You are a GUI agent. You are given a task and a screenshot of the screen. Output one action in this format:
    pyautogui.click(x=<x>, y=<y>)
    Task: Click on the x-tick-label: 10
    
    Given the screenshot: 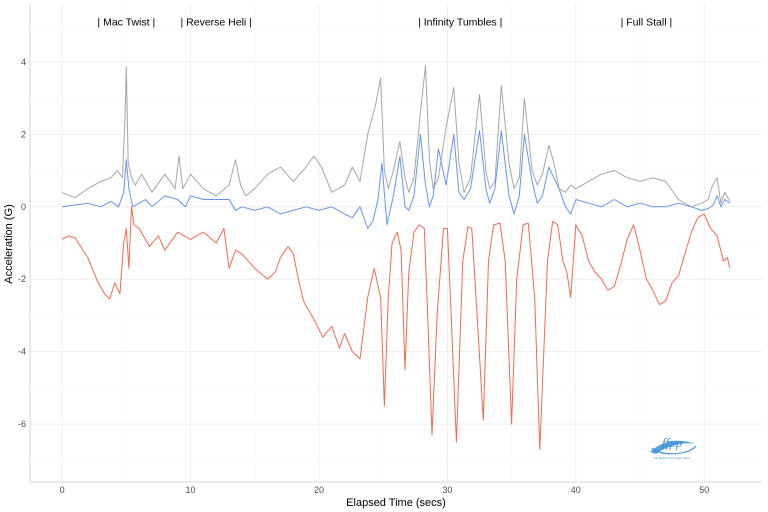 What is the action you would take?
    pyautogui.click(x=191, y=490)
    